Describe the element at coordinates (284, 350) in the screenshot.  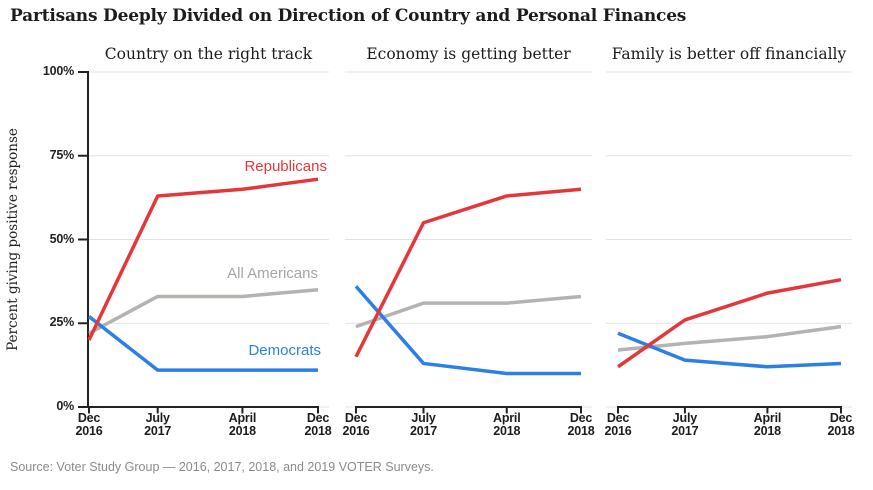
I see `series-label-democrats: Democrats` at that location.